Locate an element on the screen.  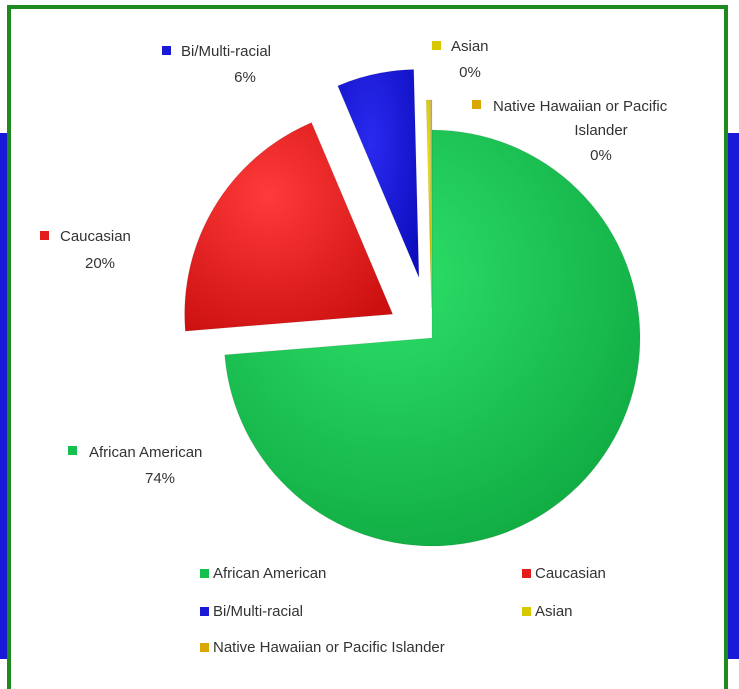
data-label-asian: Asian 0% is located at coordinates (460, 59).